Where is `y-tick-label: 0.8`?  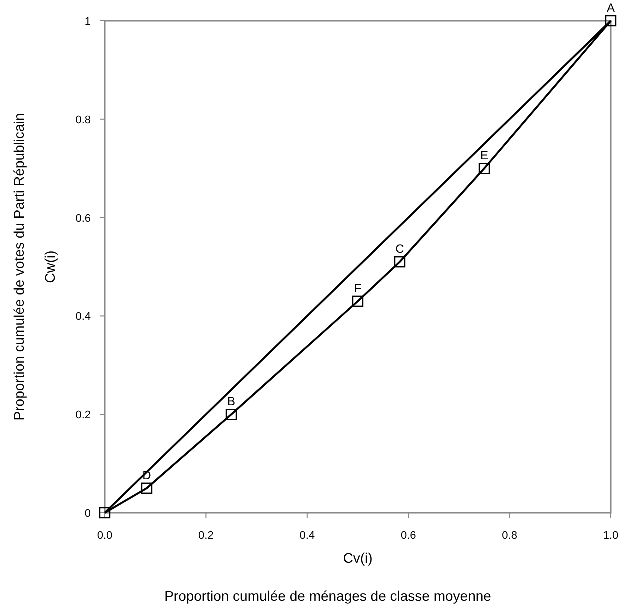 y-tick-label: 0.8 is located at coordinates (83, 120).